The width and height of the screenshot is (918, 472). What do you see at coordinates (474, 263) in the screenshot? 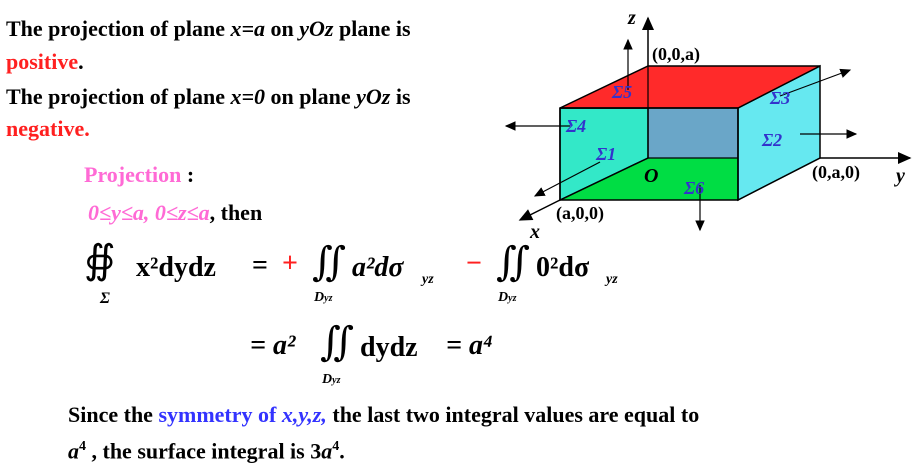
I see `minus-sign: −` at bounding box center [474, 263].